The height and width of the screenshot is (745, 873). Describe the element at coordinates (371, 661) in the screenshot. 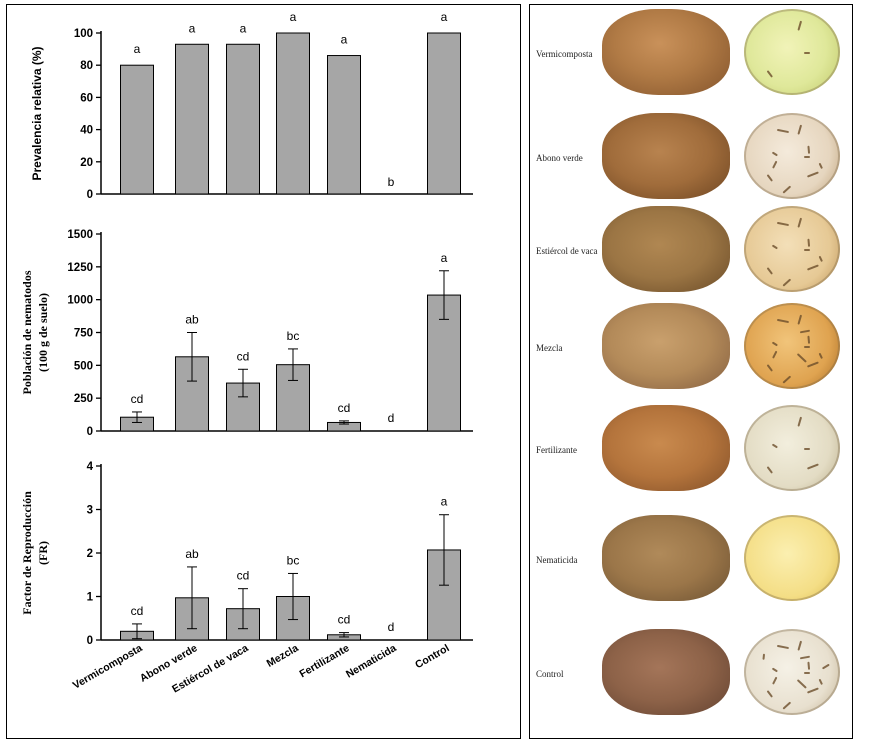

I see `x-tick-label-5: Nematicida` at that location.